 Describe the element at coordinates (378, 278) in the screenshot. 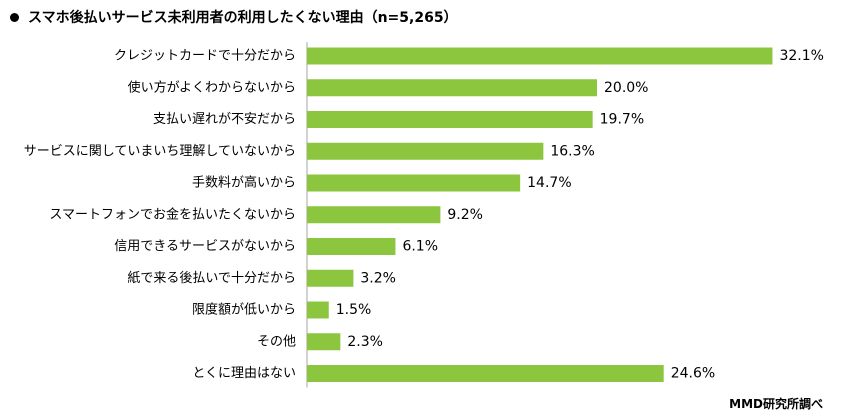

I see `data-label: 3.2%` at that location.